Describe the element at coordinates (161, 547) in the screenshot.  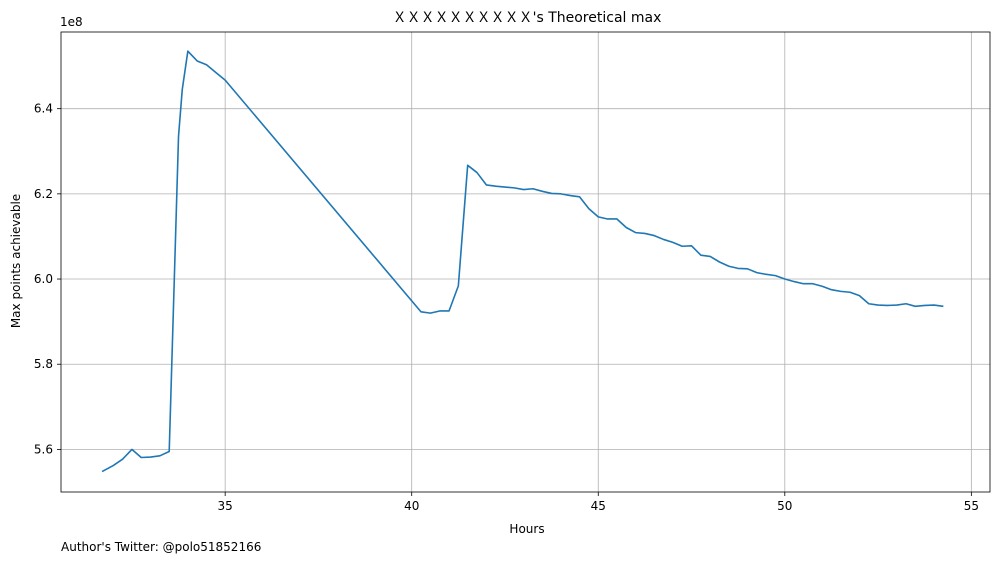
I see `author-credit: Author's Twitter: @polo51852166` at that location.